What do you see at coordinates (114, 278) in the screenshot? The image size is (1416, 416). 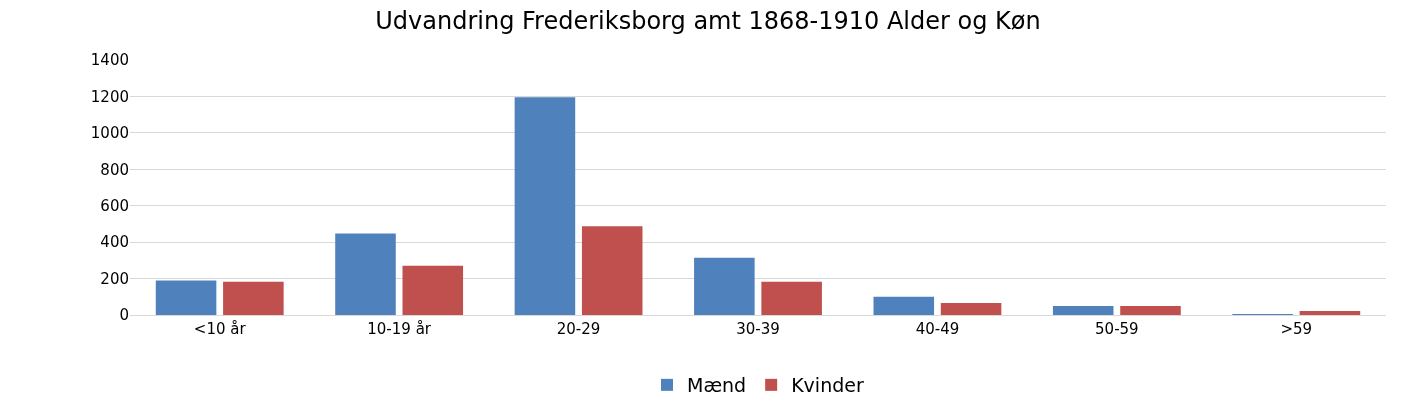 I see `y-tick-label: 200` at bounding box center [114, 278].